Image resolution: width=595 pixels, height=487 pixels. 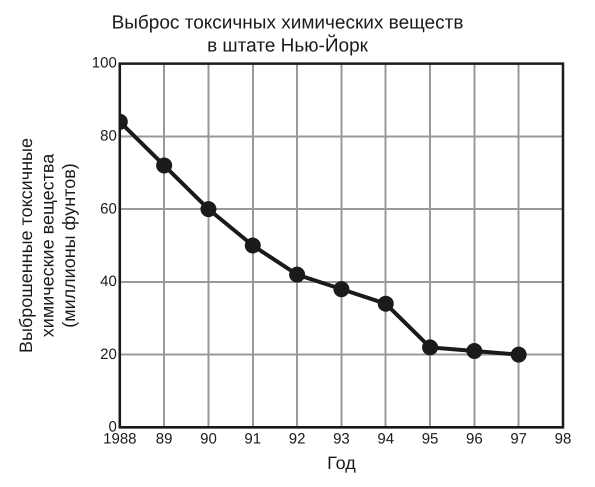 What do you see at coordinates (47, 246) in the screenshot?
I see `y-axis-title: Выброшенные токсичные химические вещества (миллионы фунтов)` at bounding box center [47, 246].